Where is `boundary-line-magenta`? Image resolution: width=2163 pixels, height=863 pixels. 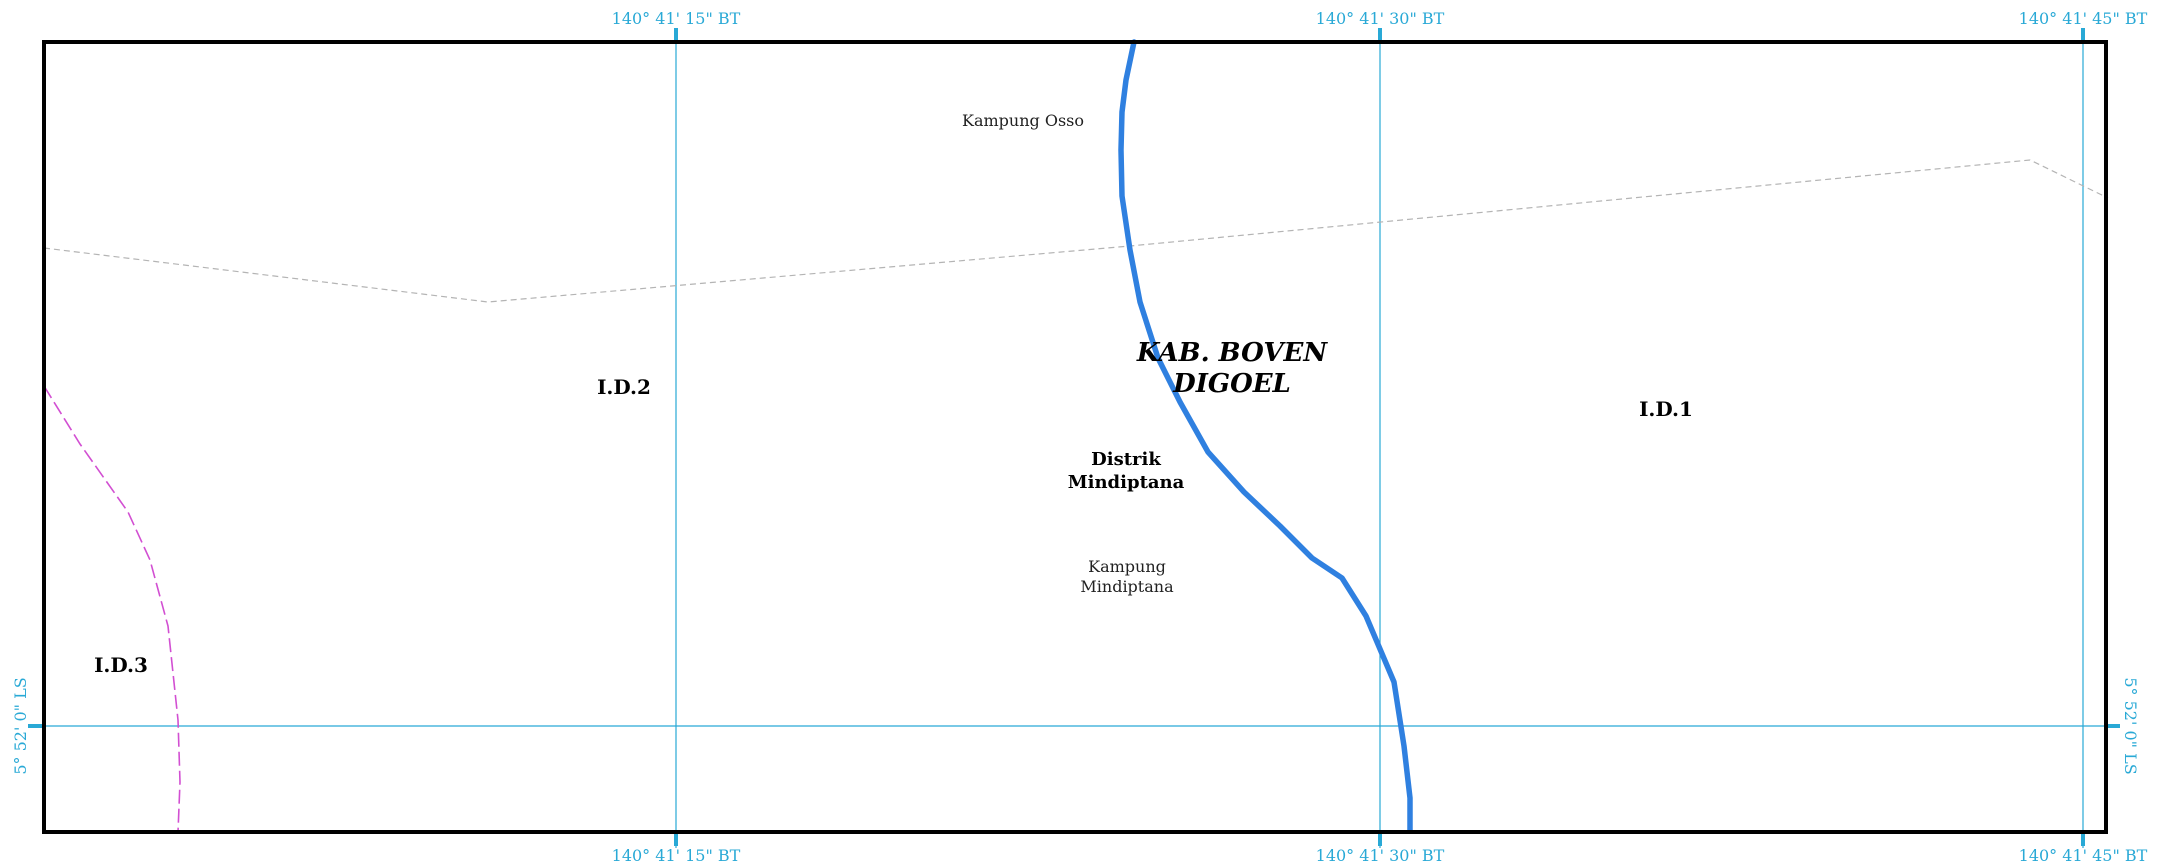 boundary-line-magenta is located at coordinates (112, 609).